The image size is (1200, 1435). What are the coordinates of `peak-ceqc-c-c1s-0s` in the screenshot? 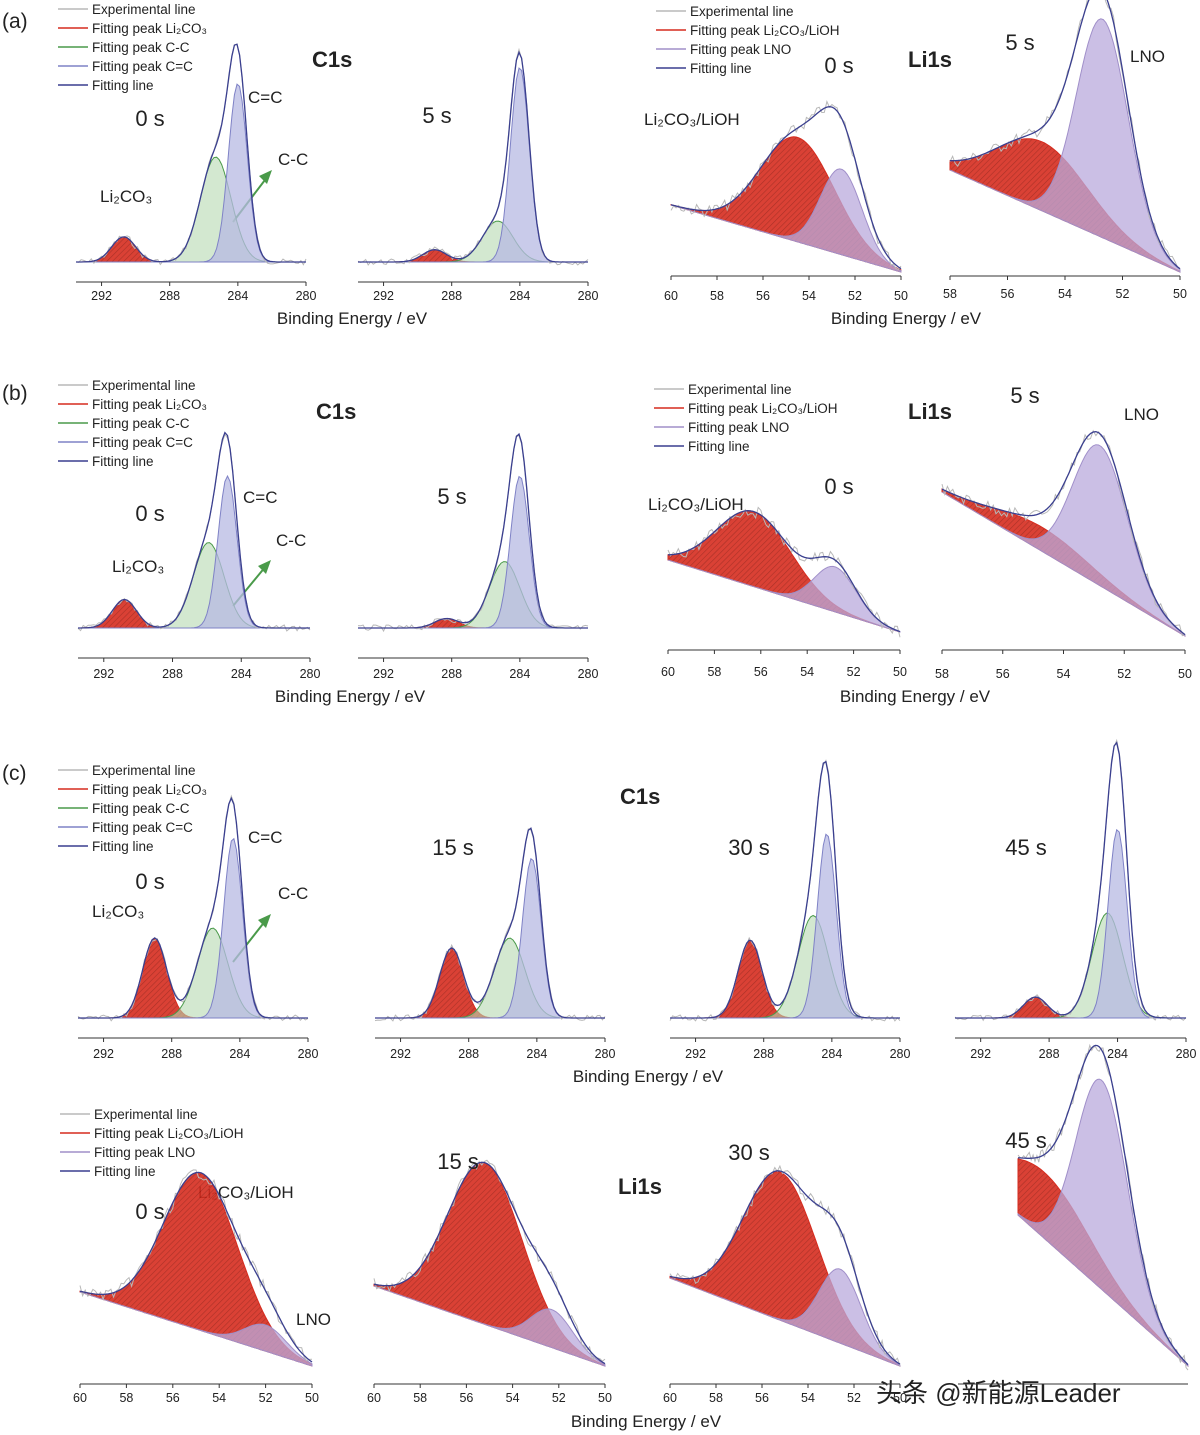 It's located at (193, 928).